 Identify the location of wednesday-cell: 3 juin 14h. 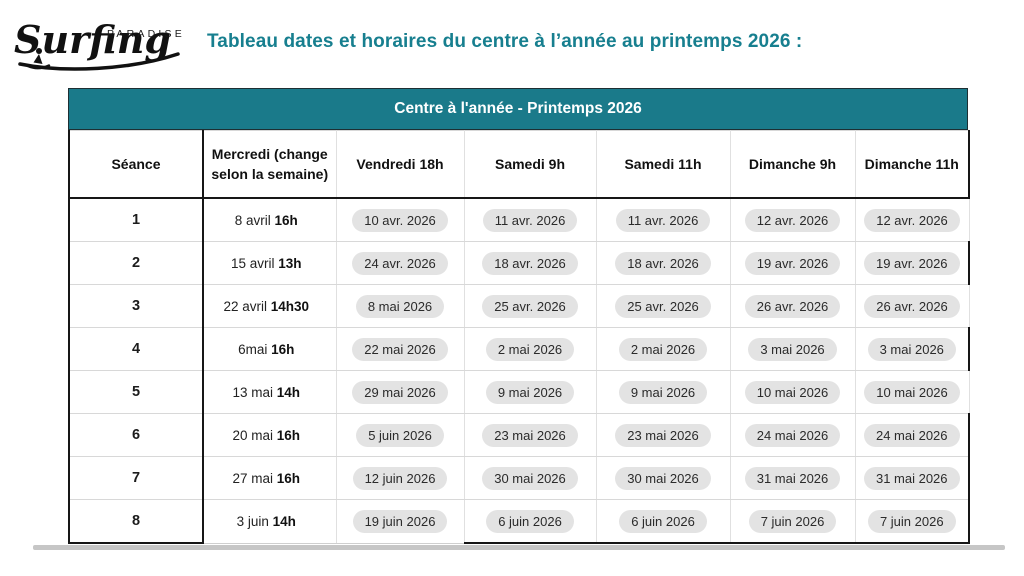
(269, 521).